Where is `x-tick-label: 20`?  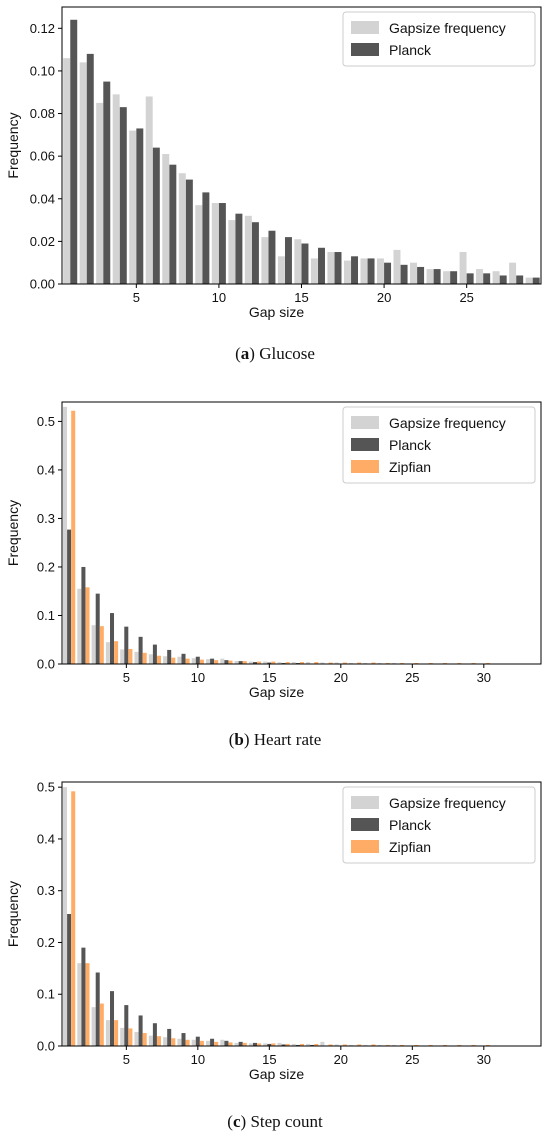
x-tick-label: 20 is located at coordinates (384, 297).